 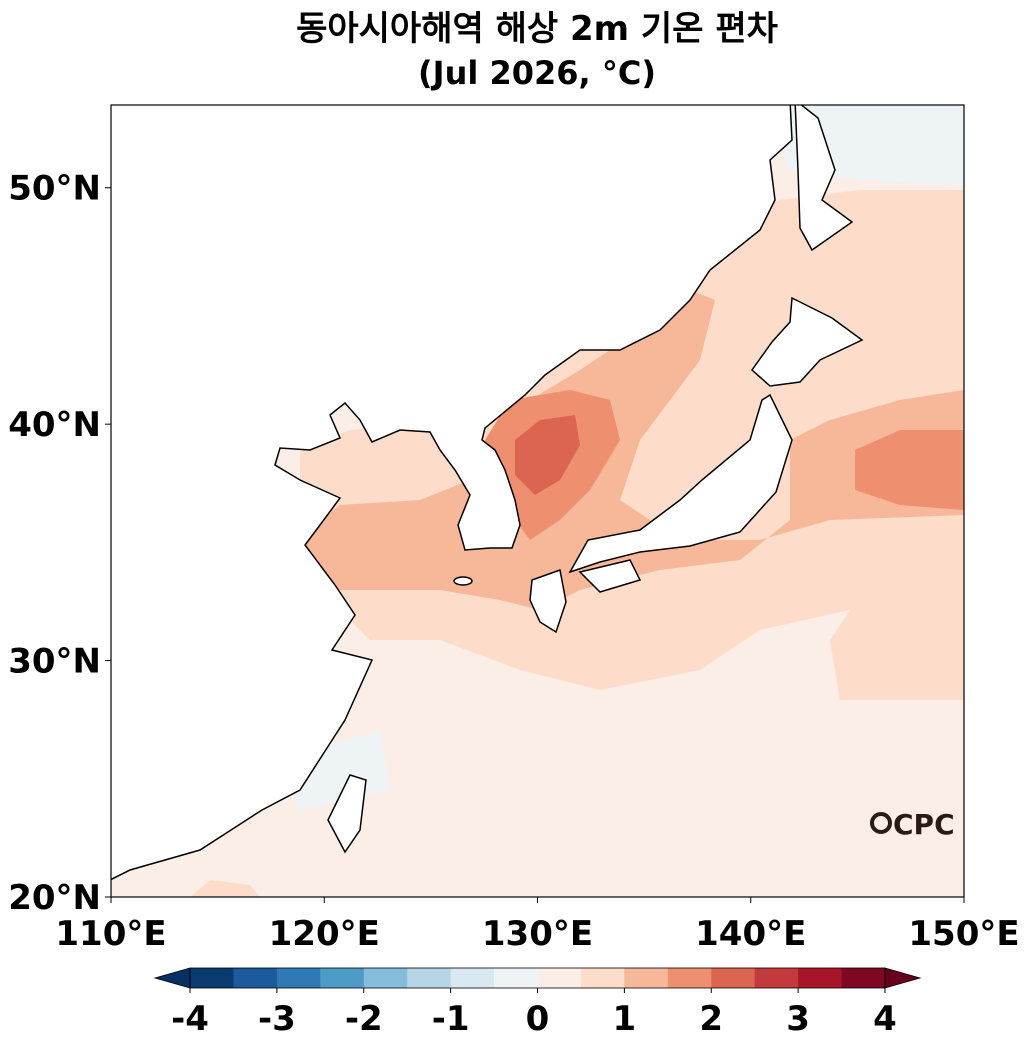 I want to click on kyushu, so click(x=548, y=601).